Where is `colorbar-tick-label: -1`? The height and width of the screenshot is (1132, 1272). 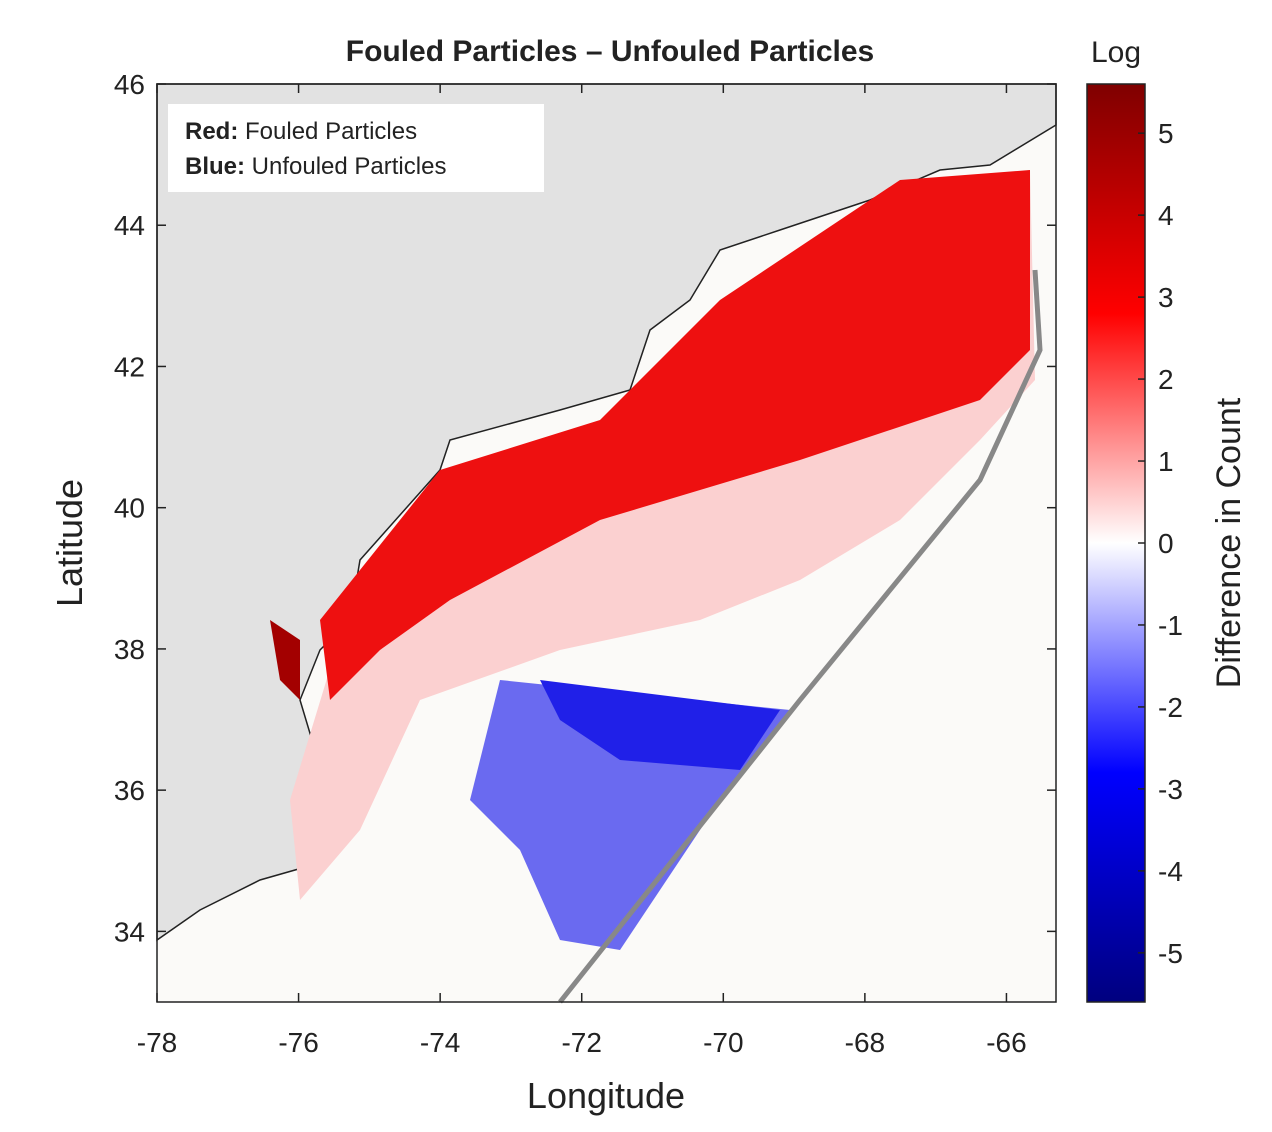
colorbar-tick-label: -1 is located at coordinates (1170, 625).